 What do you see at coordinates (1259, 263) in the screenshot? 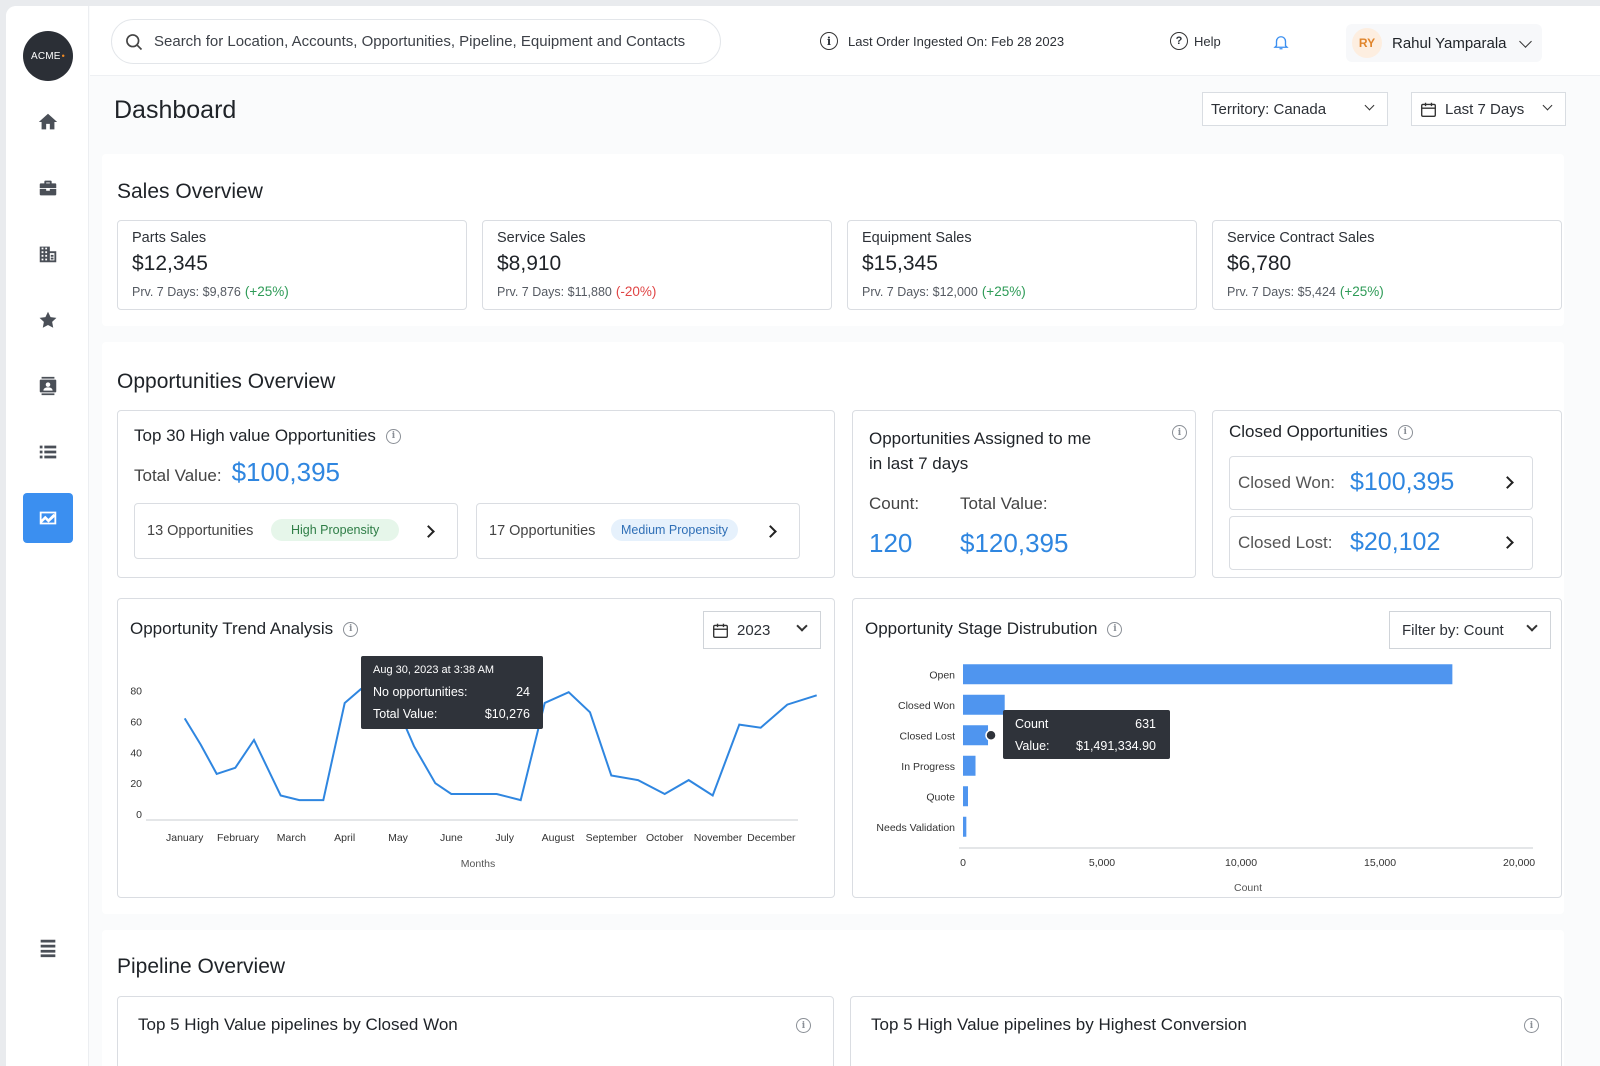
I see `stat-value: $6,780` at bounding box center [1259, 263].